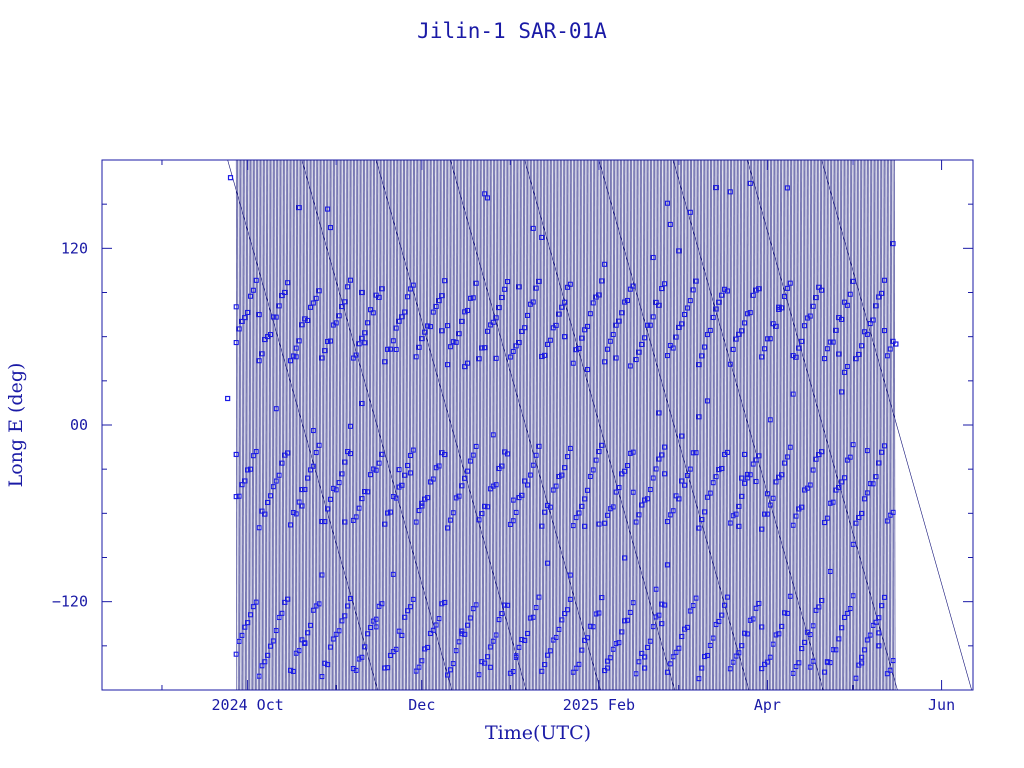  Describe the element at coordinates (512, 31) in the screenshot. I see `chart-title: Jilin-1 SAR-01A` at that location.